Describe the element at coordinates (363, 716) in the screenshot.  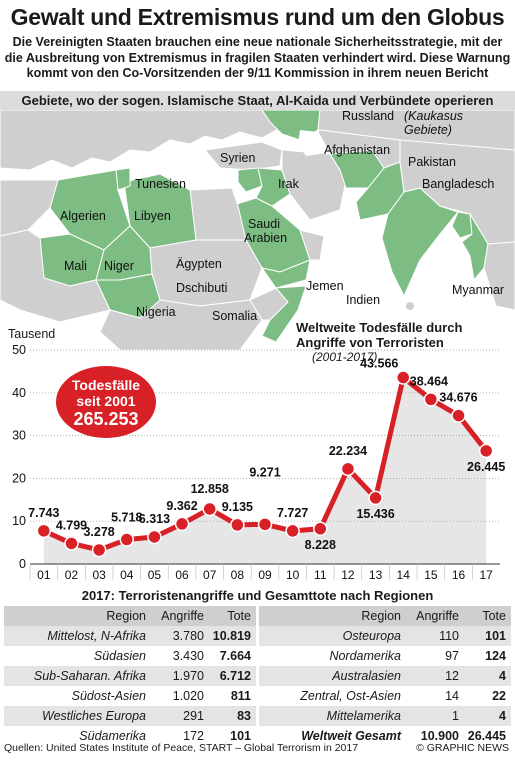
I see `region-name: Mittelamerika` at that location.